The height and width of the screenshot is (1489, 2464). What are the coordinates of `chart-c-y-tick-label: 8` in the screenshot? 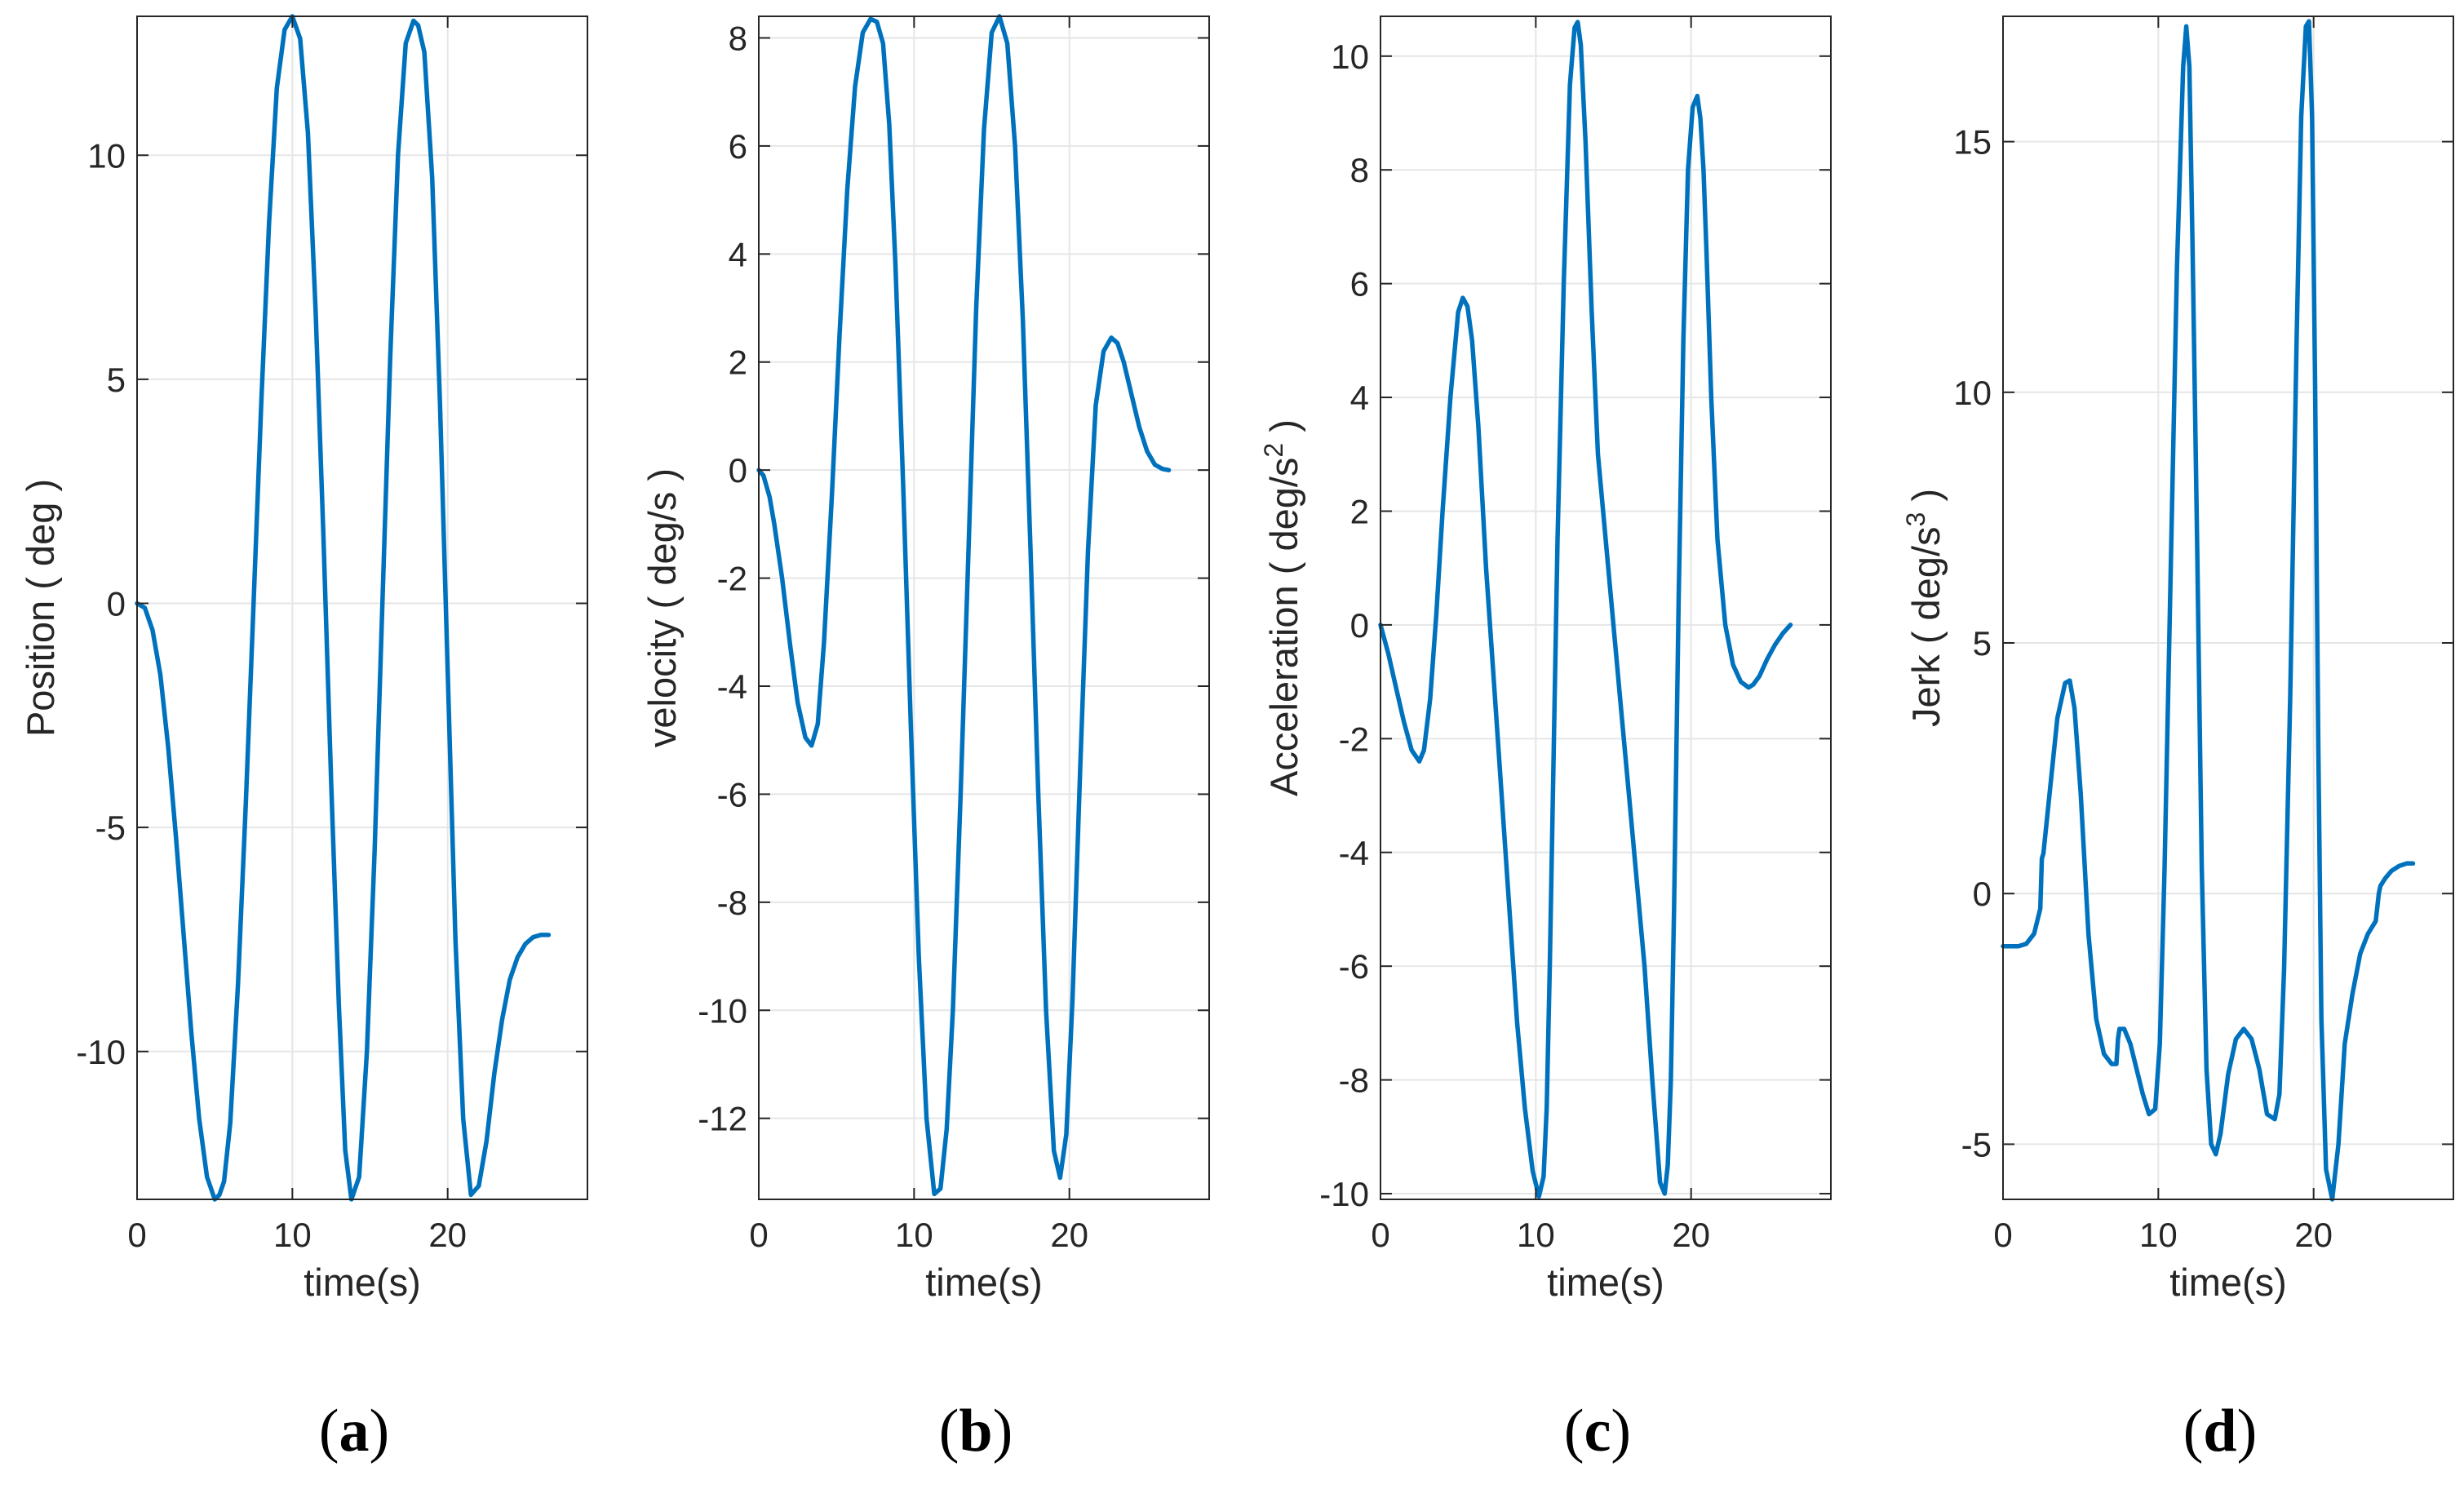 It's located at (1359, 170).